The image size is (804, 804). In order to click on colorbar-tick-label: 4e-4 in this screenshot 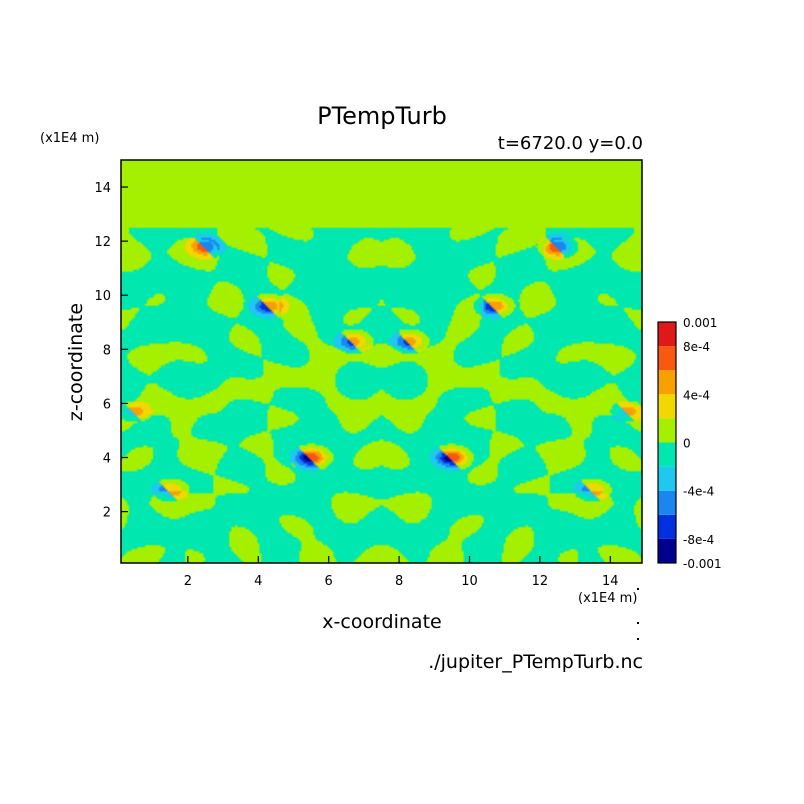, I will do `click(696, 395)`.